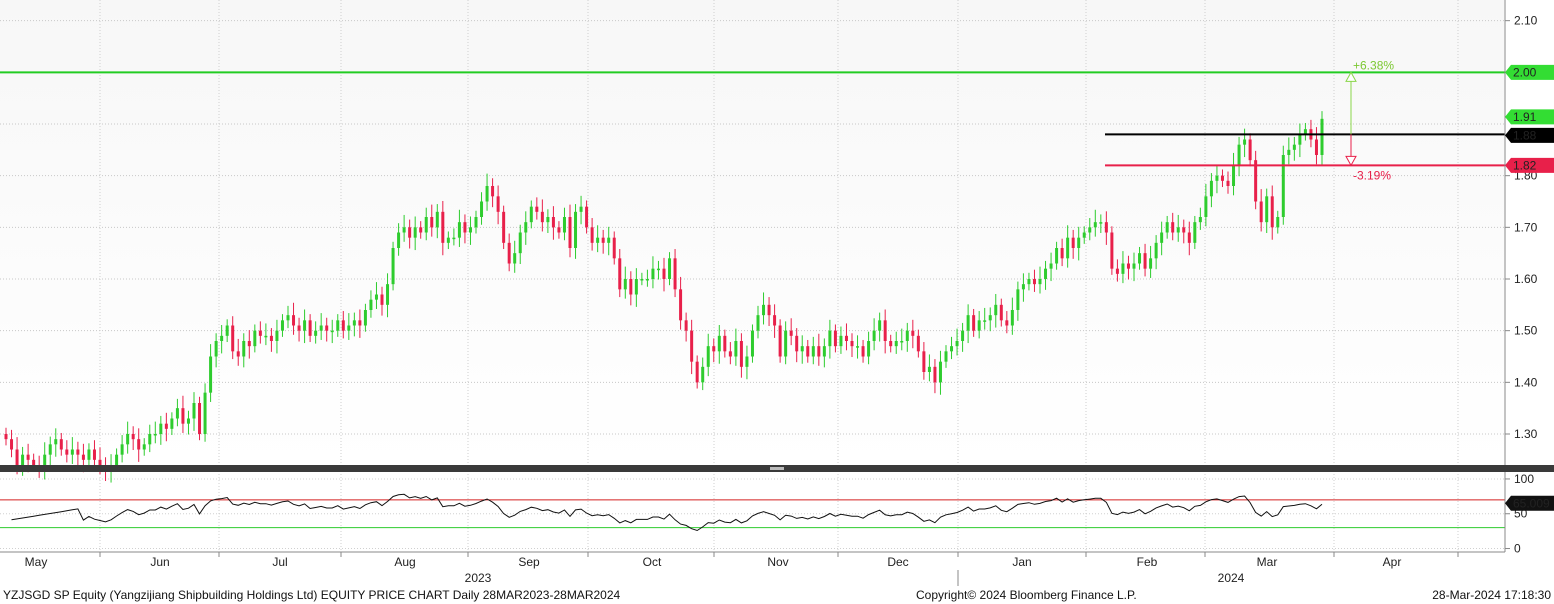 The height and width of the screenshot is (604, 1554). I want to click on rsi-value-tag: 65.009, so click(1531, 503).